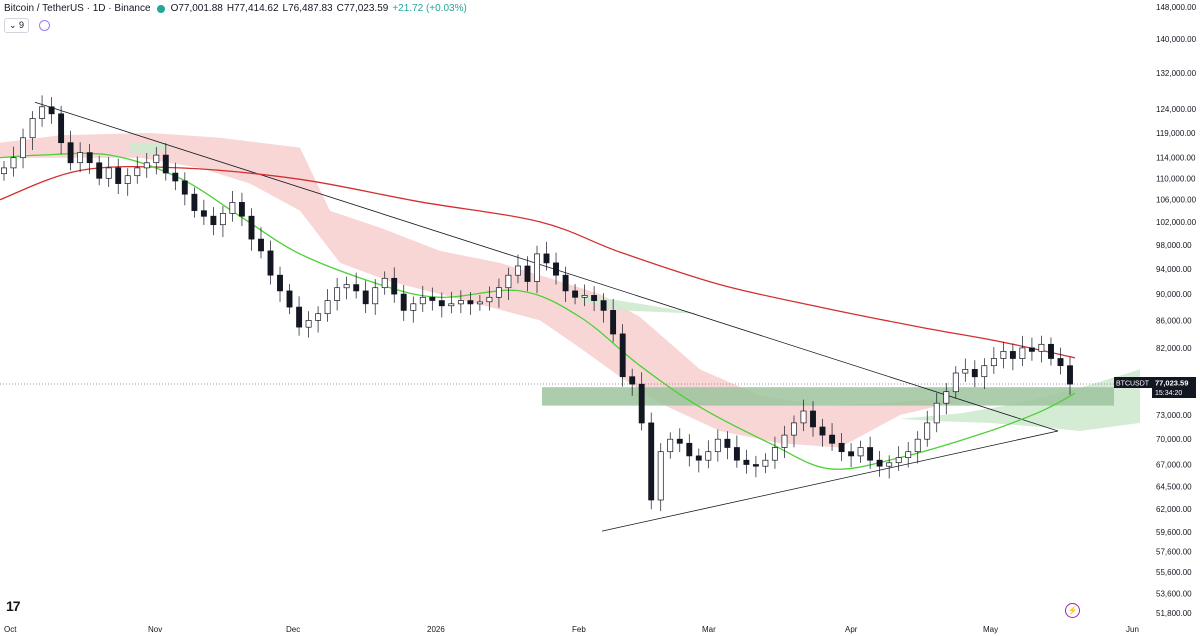  What do you see at coordinates (830, 481) in the screenshot?
I see `ascending-trendline` at bounding box center [830, 481].